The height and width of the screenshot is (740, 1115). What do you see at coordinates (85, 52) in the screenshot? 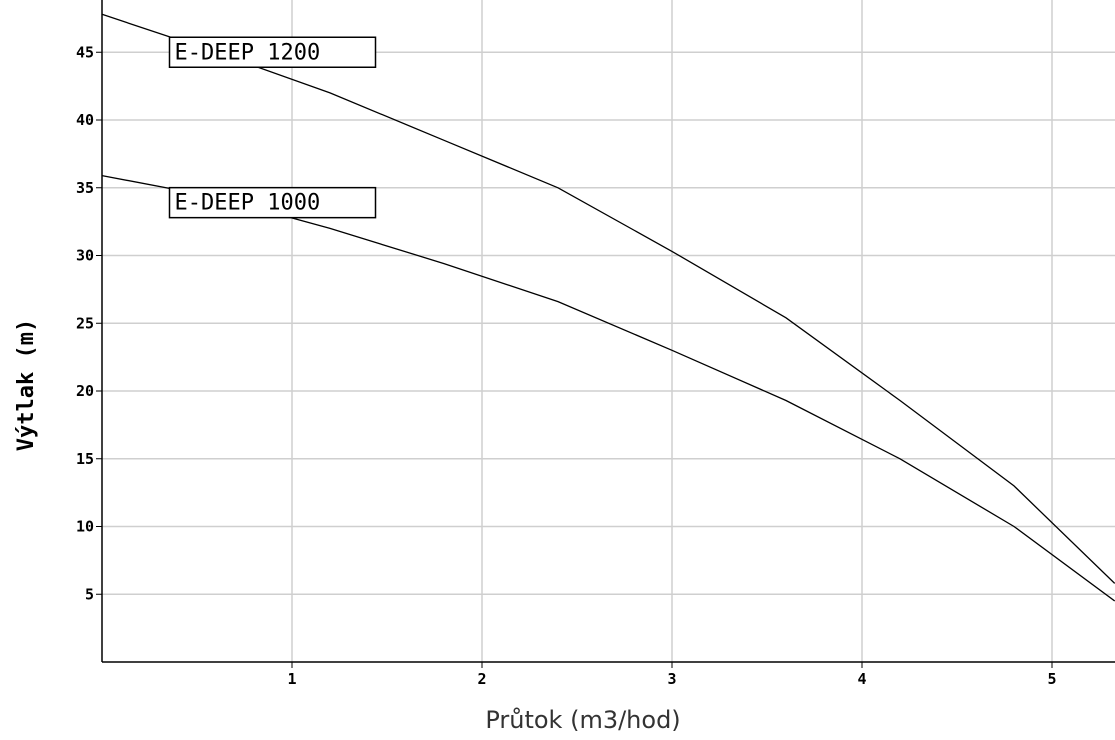
I see `y-tick-label: 45` at bounding box center [85, 52].